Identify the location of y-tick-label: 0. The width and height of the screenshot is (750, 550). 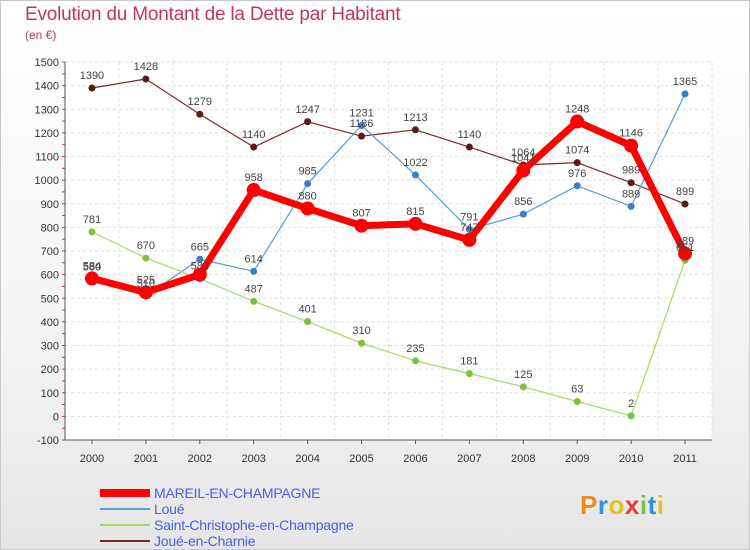
(56, 417).